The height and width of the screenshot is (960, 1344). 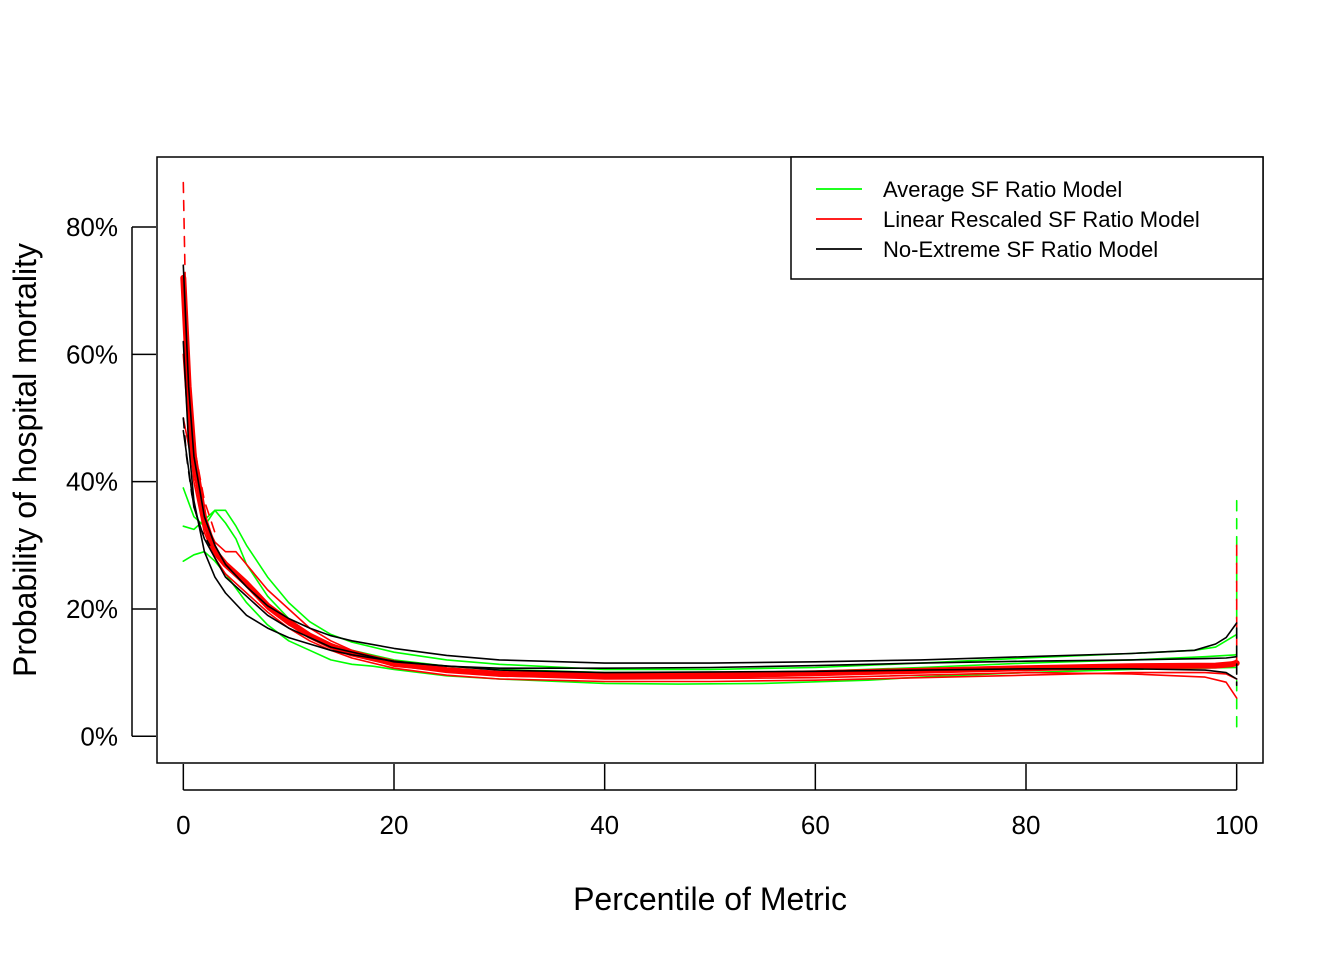 What do you see at coordinates (1041, 219) in the screenshot?
I see `legend-label-1: Linear Rescaled SF Ratio Model` at bounding box center [1041, 219].